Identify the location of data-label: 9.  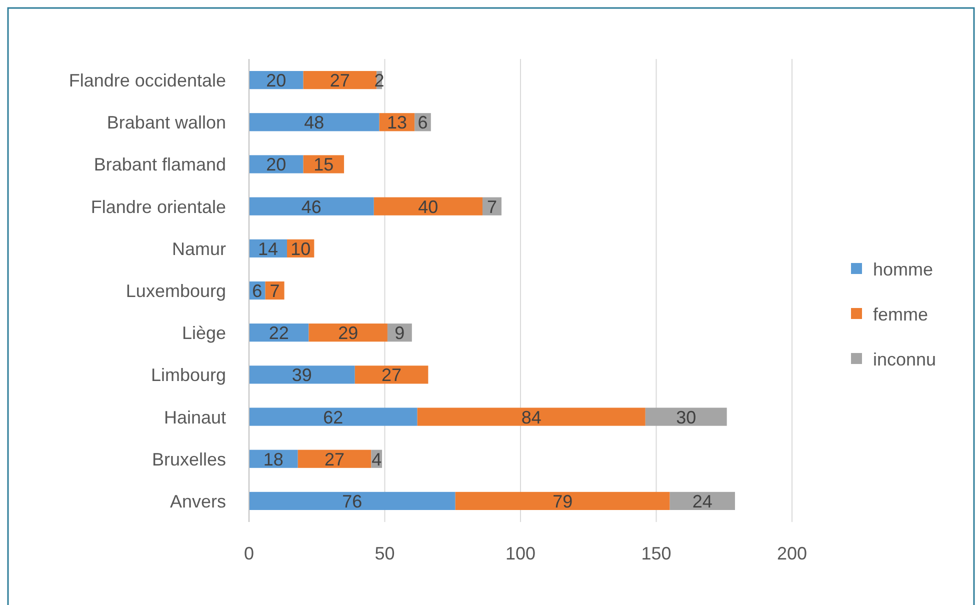
(399, 333).